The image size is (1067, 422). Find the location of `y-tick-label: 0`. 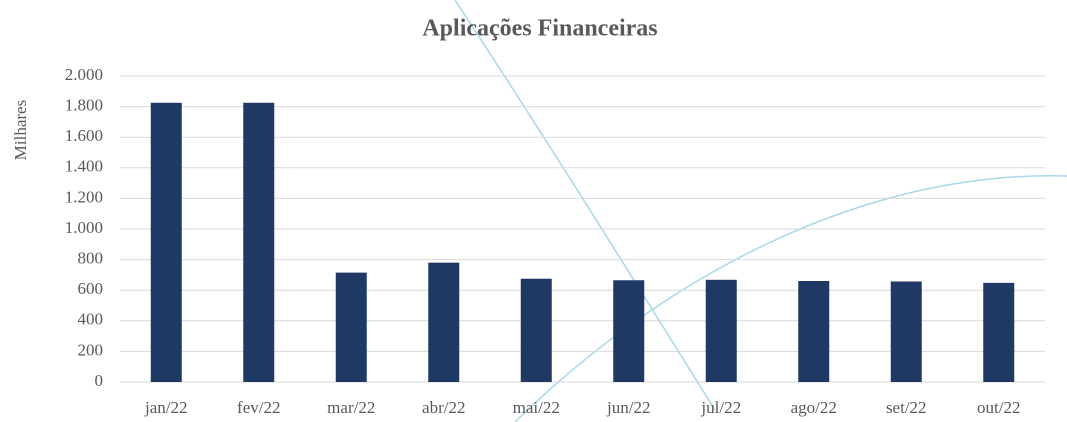

y-tick-label: 0 is located at coordinates (99, 380).